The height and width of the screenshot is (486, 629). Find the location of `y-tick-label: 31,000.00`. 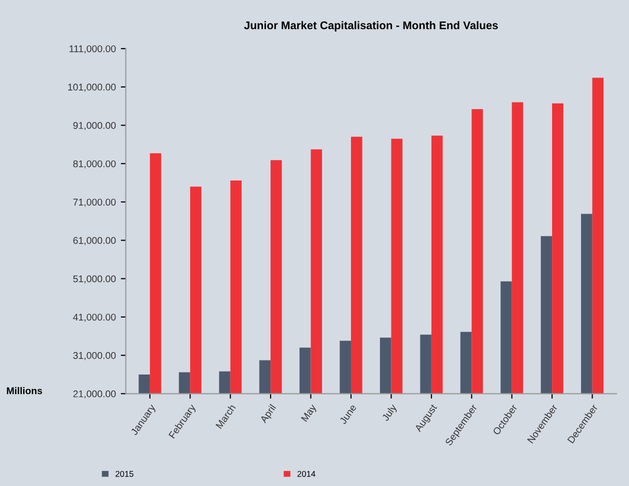

y-tick-label: 31,000.00 is located at coordinates (94, 356).